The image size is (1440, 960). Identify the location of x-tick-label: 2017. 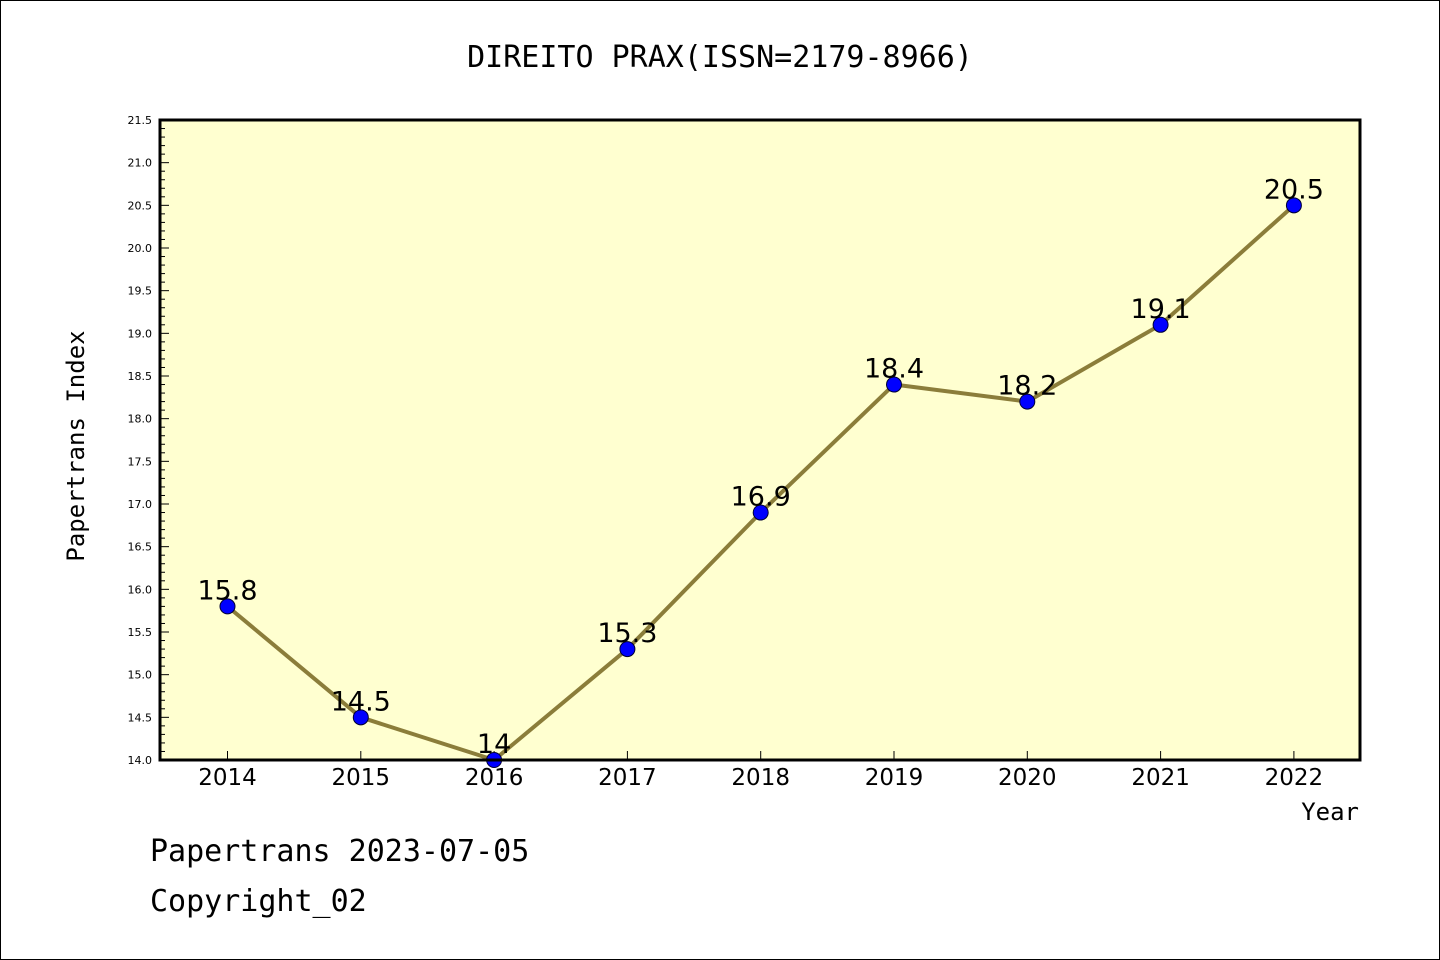
(627, 778).